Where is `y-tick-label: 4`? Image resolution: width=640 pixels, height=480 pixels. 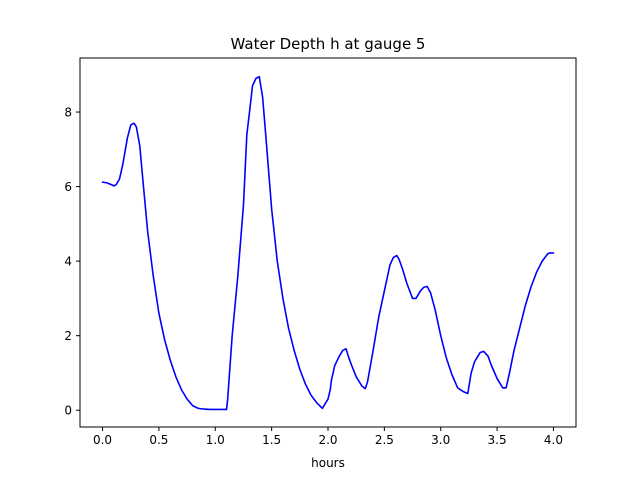 y-tick-label: 4 is located at coordinates (68, 262).